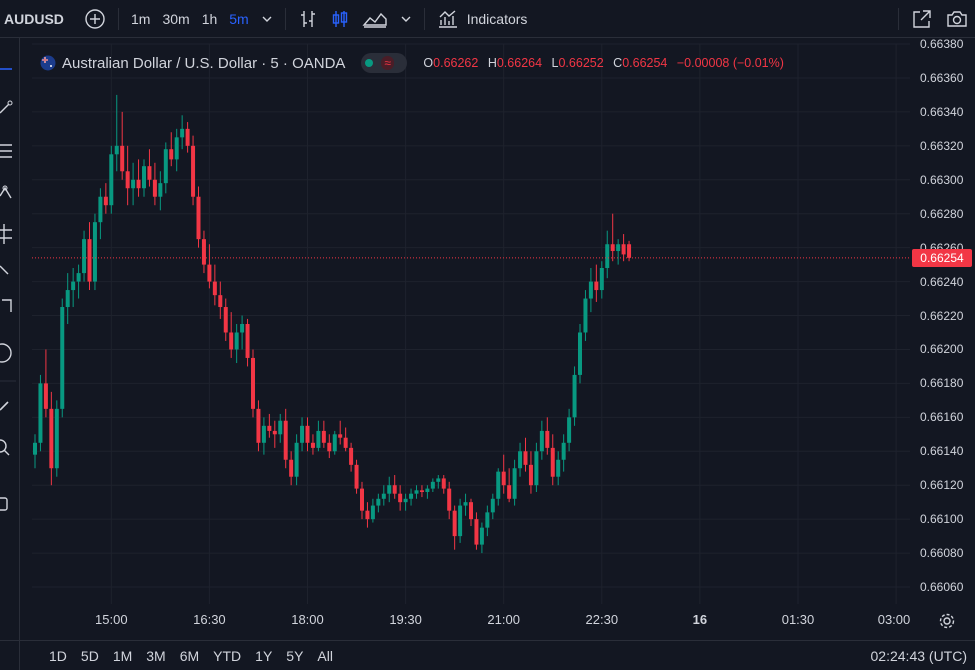  I want to click on range-5d: 5D, so click(89, 655).